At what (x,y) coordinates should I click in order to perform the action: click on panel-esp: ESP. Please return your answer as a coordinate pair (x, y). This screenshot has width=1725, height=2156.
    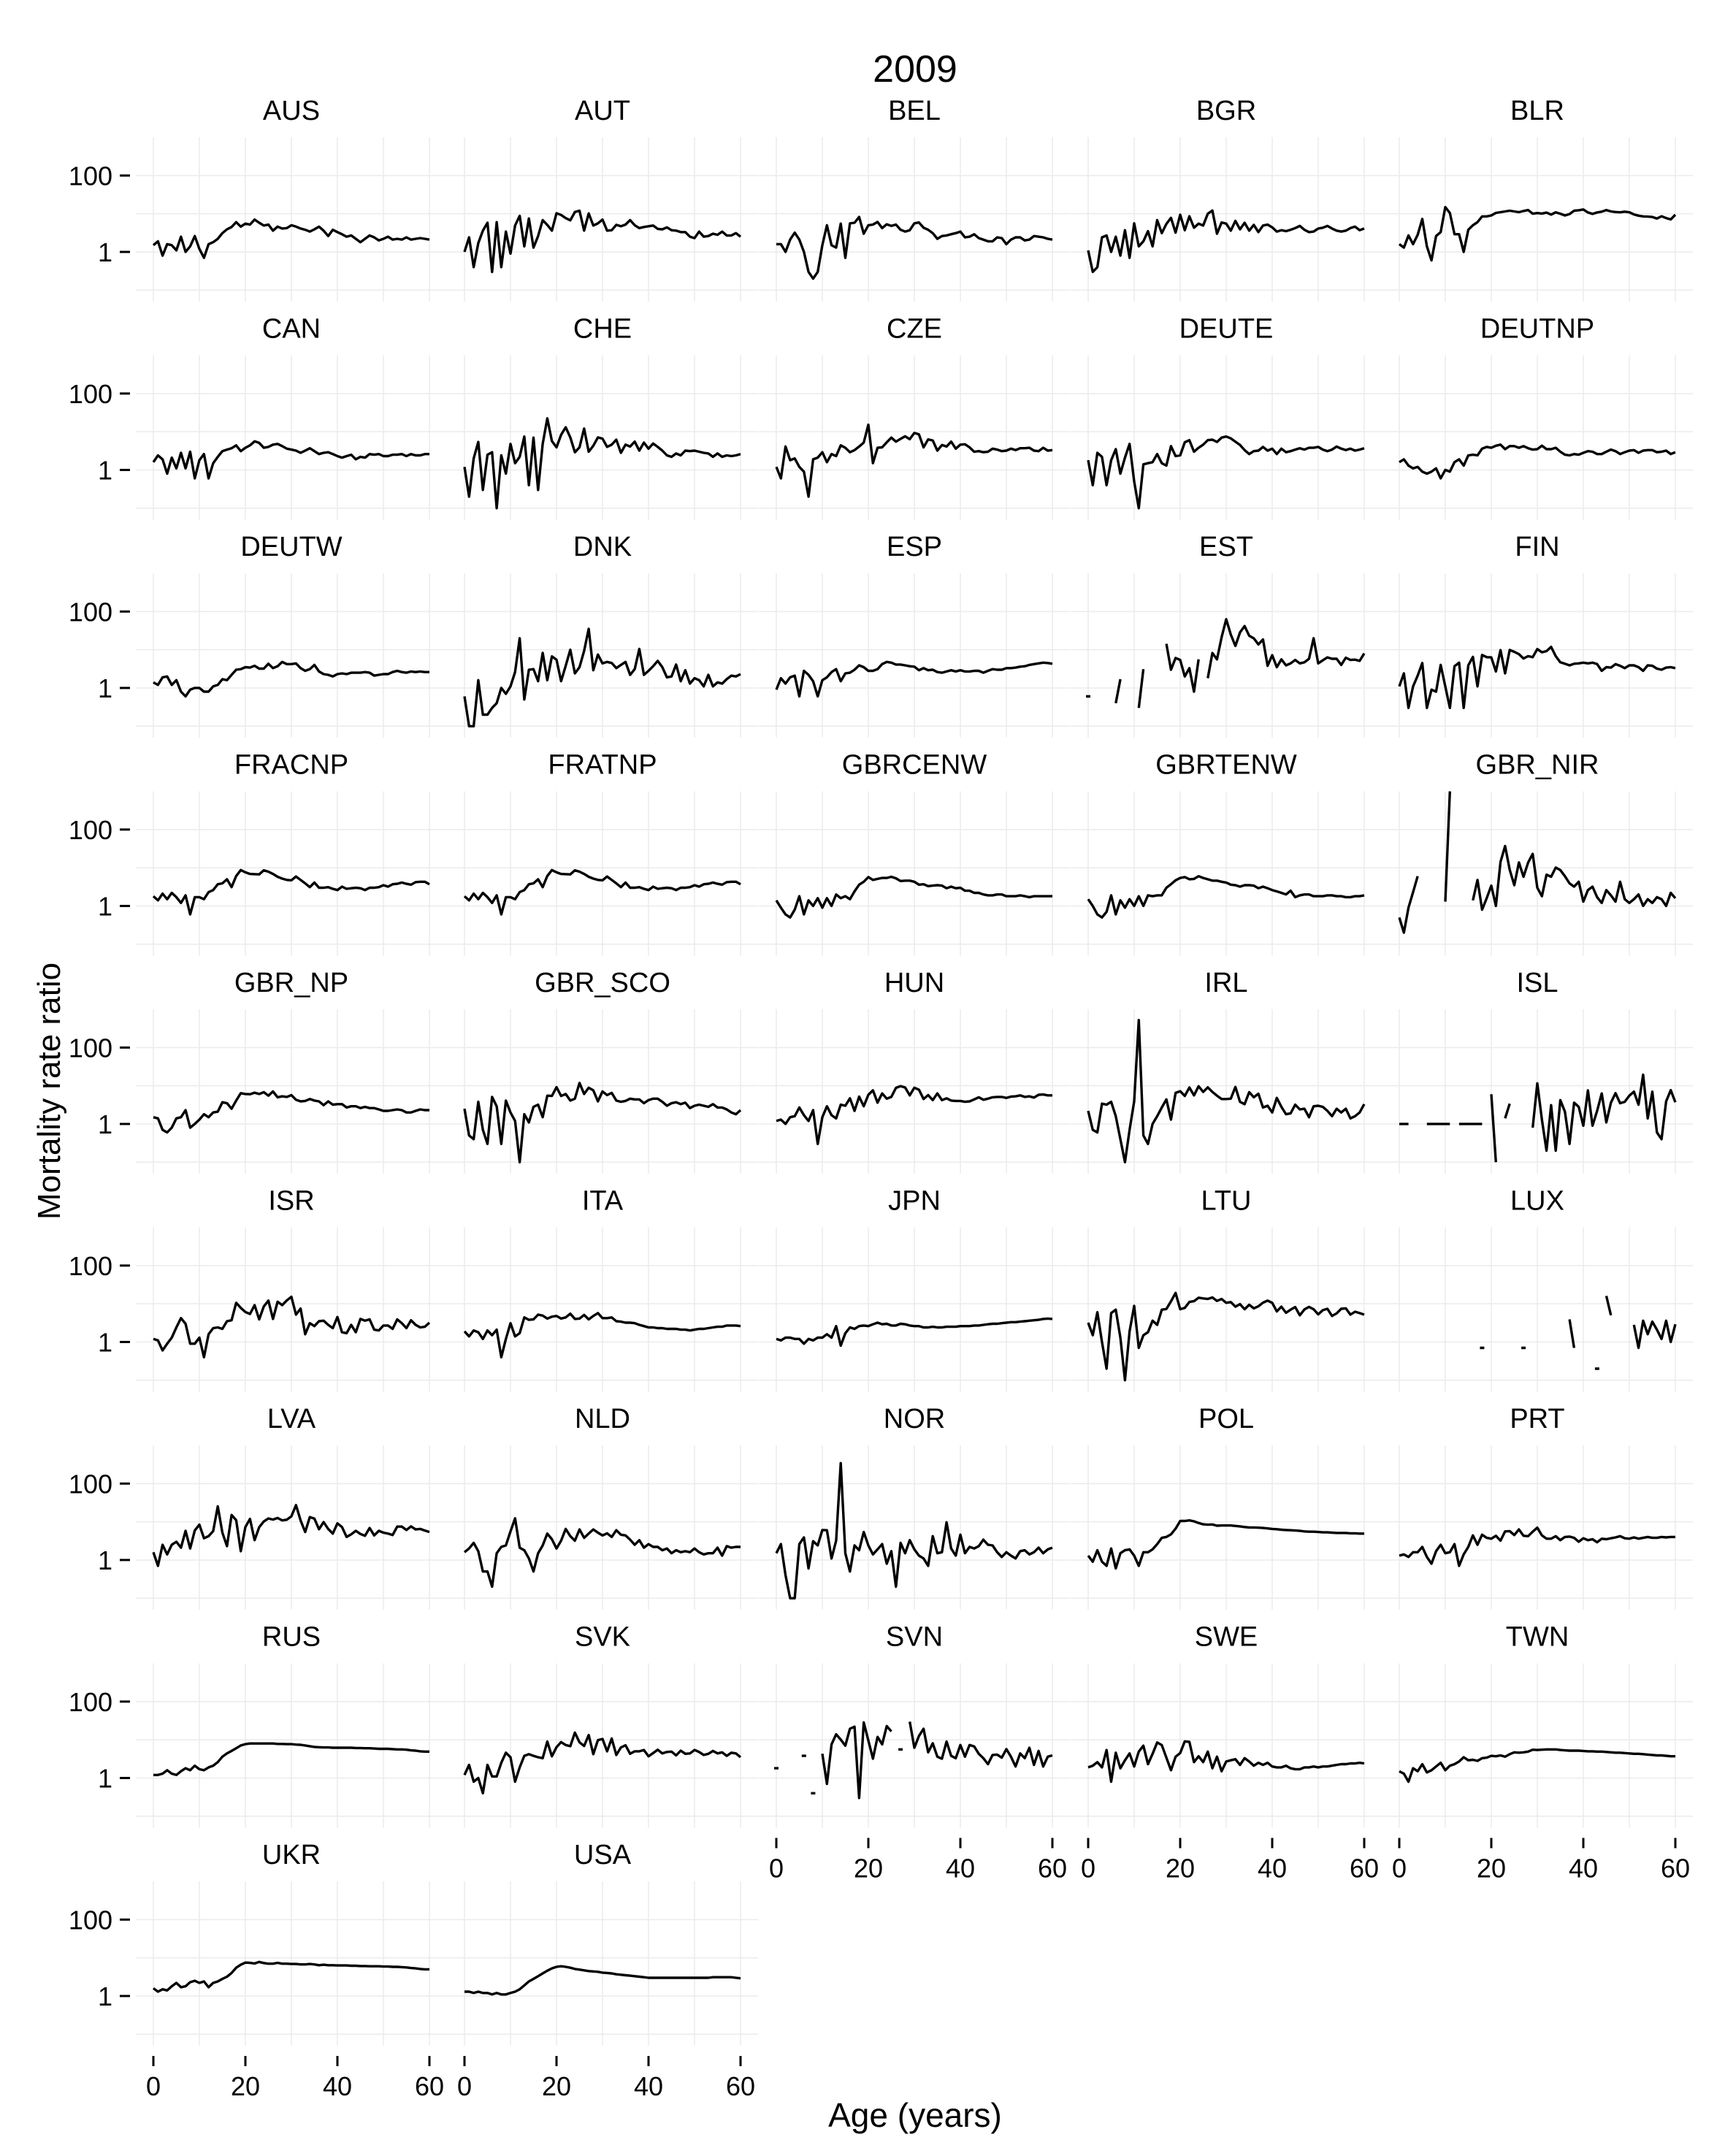
    Looking at the image, I should click on (914, 635).